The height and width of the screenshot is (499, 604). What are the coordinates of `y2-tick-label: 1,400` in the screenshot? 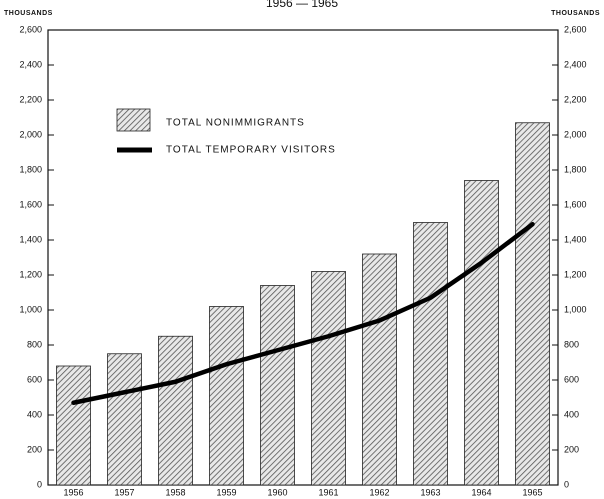 It's located at (575, 239).